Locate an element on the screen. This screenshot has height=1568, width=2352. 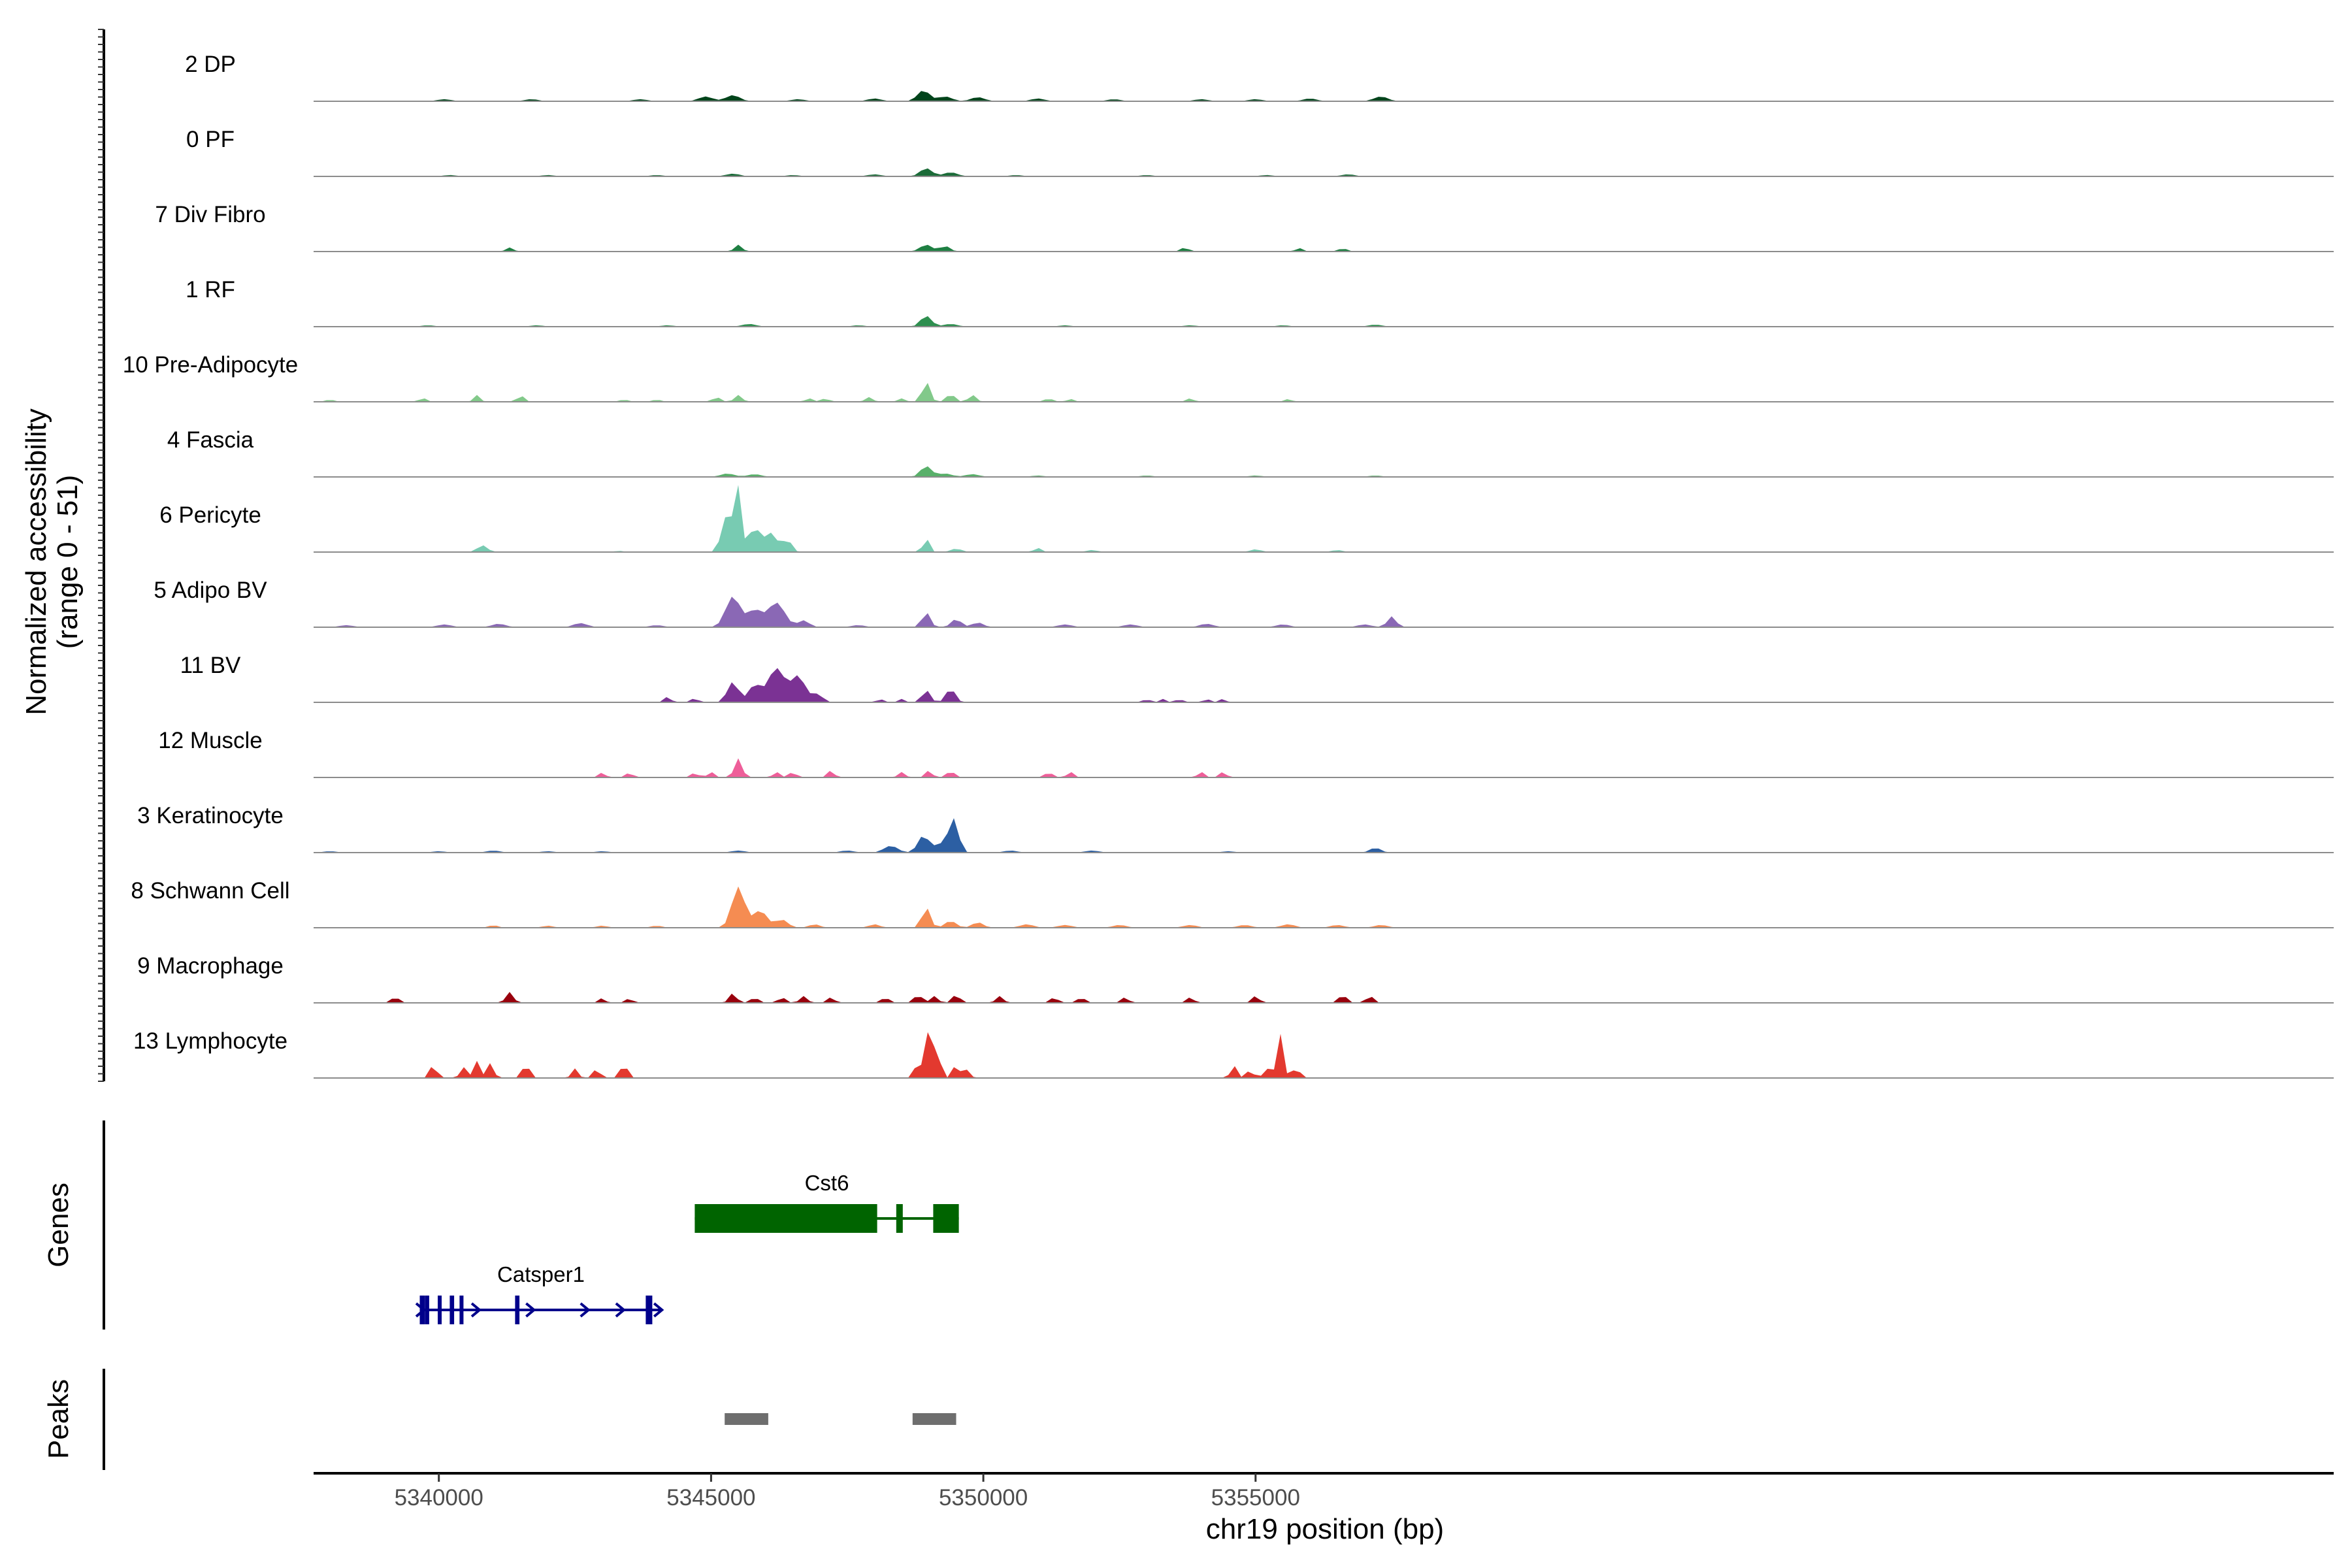
x-axis: 5340000 5345000 5350000 5355000 is located at coordinates (1324, 1491).